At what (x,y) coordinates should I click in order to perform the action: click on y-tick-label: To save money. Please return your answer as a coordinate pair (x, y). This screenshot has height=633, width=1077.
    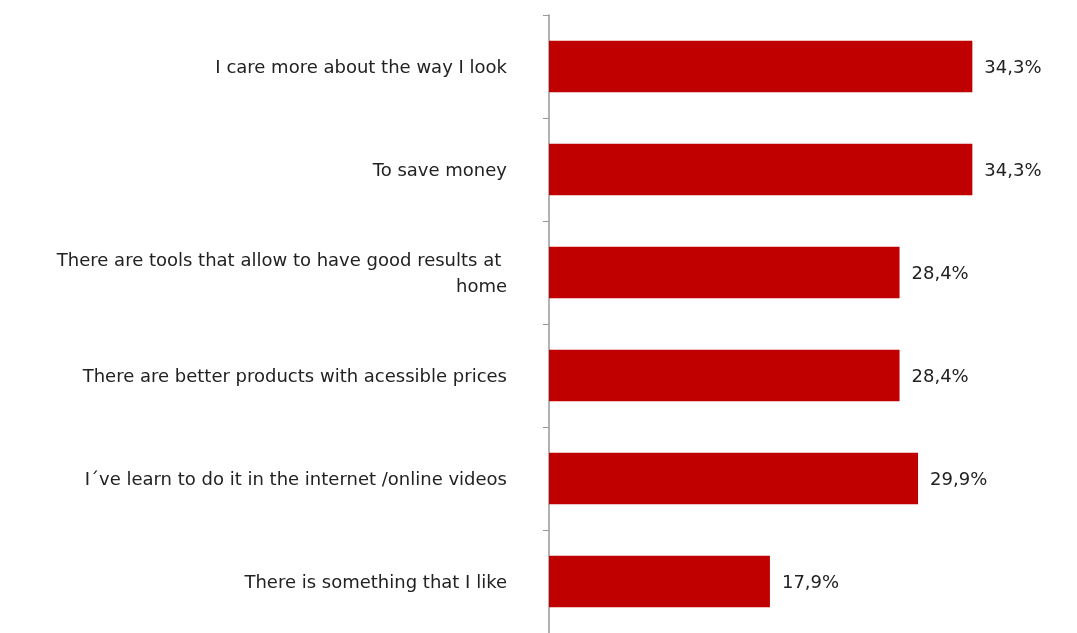
    Looking at the image, I should click on (439, 169).